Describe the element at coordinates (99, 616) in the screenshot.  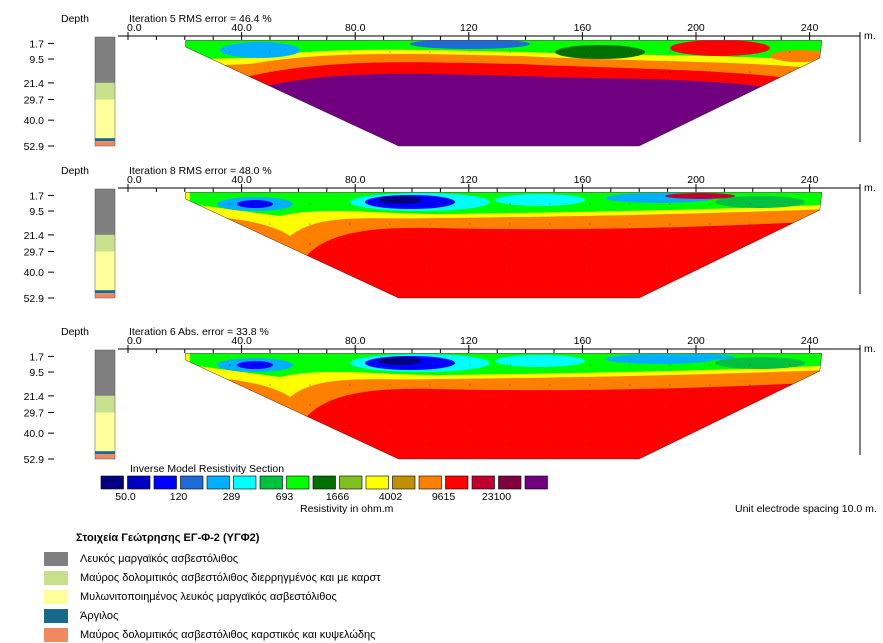
I see `legend-label: Άργιλος` at that location.